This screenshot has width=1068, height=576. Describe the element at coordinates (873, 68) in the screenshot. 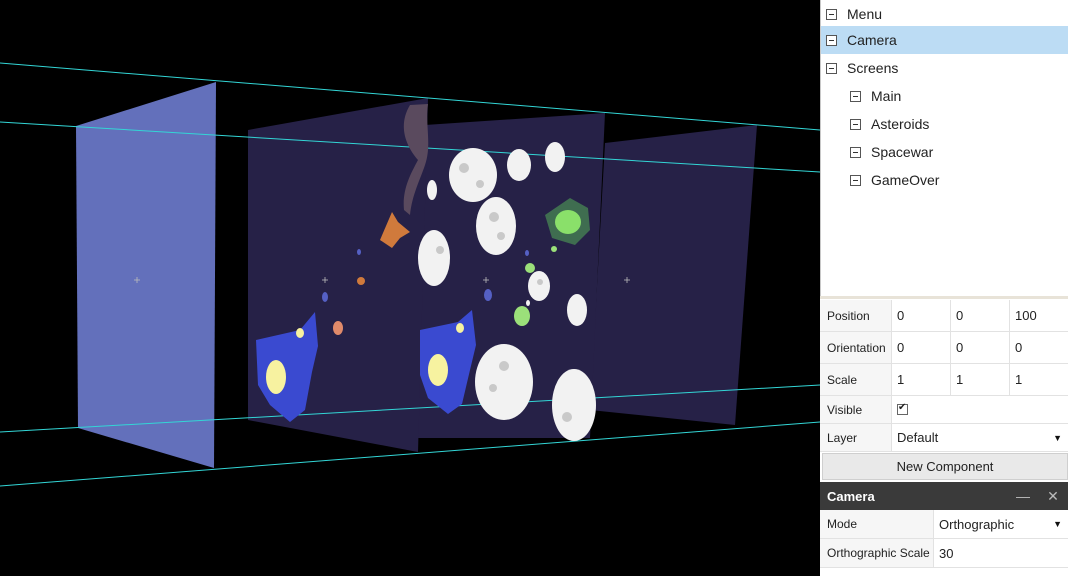

I see `tree-item-label: Screens` at that location.